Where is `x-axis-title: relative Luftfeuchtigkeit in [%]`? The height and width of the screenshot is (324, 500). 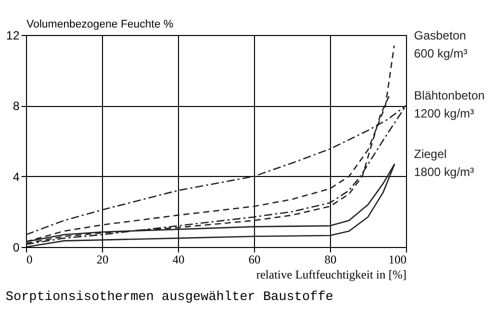 x-axis-title: relative Luftfeuchtigkeit in [%] is located at coordinates (331, 275).